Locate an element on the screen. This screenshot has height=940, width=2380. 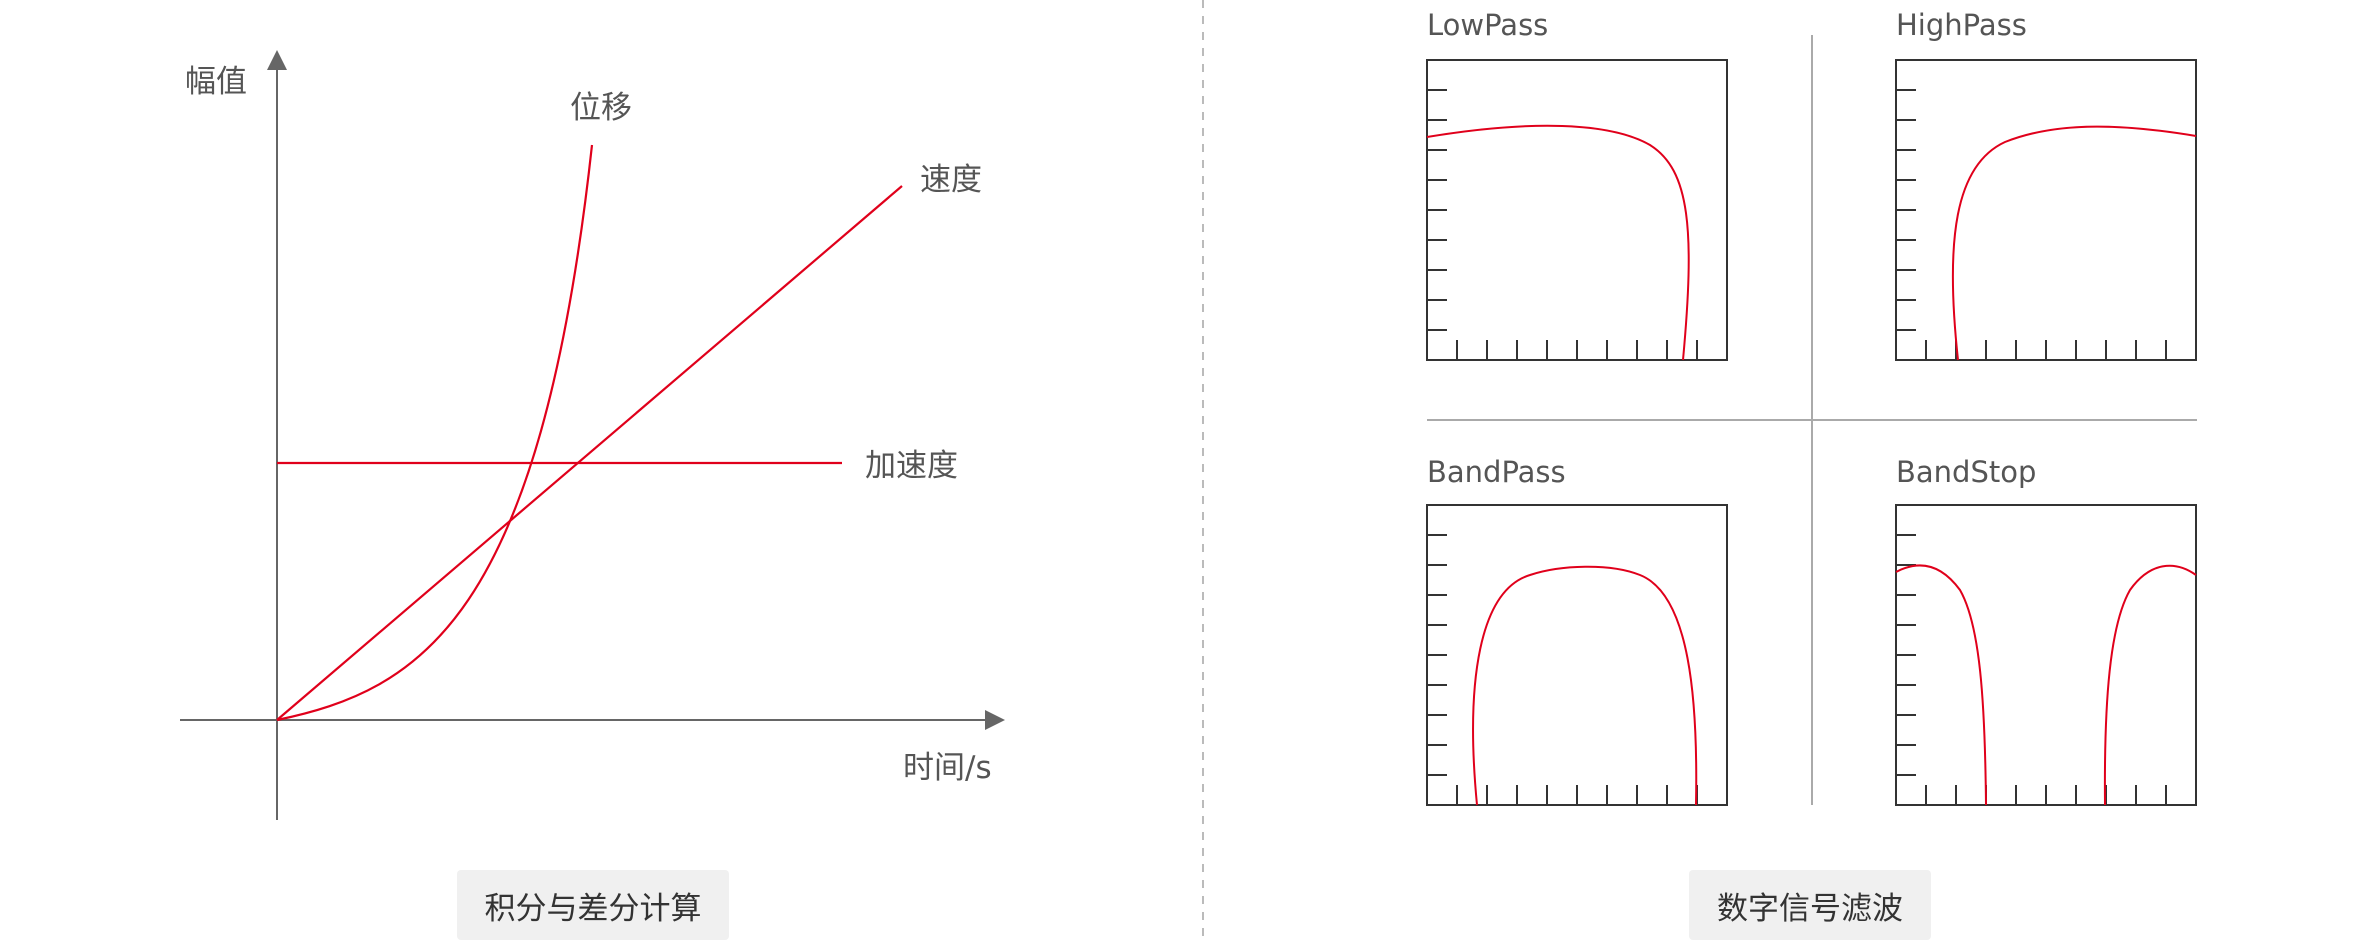
lowpass-title: LowPass is located at coordinates (1487, 25).